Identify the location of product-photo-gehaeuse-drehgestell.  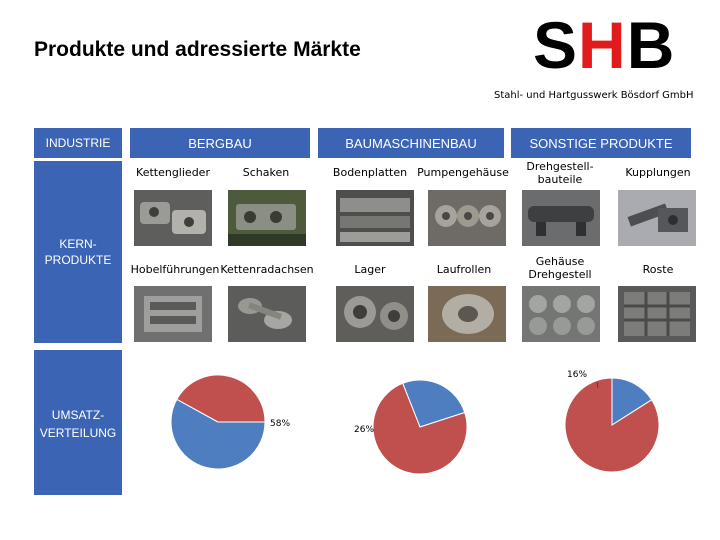
(561, 314).